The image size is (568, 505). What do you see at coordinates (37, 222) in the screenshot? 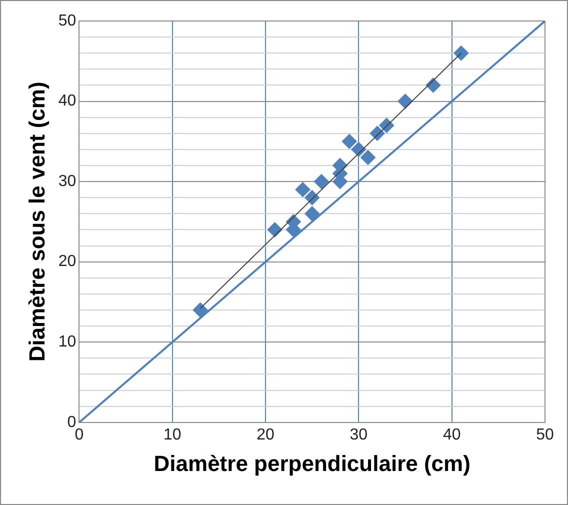
I see `y-axis-title: Diamètre sous le vent (cm)` at bounding box center [37, 222].